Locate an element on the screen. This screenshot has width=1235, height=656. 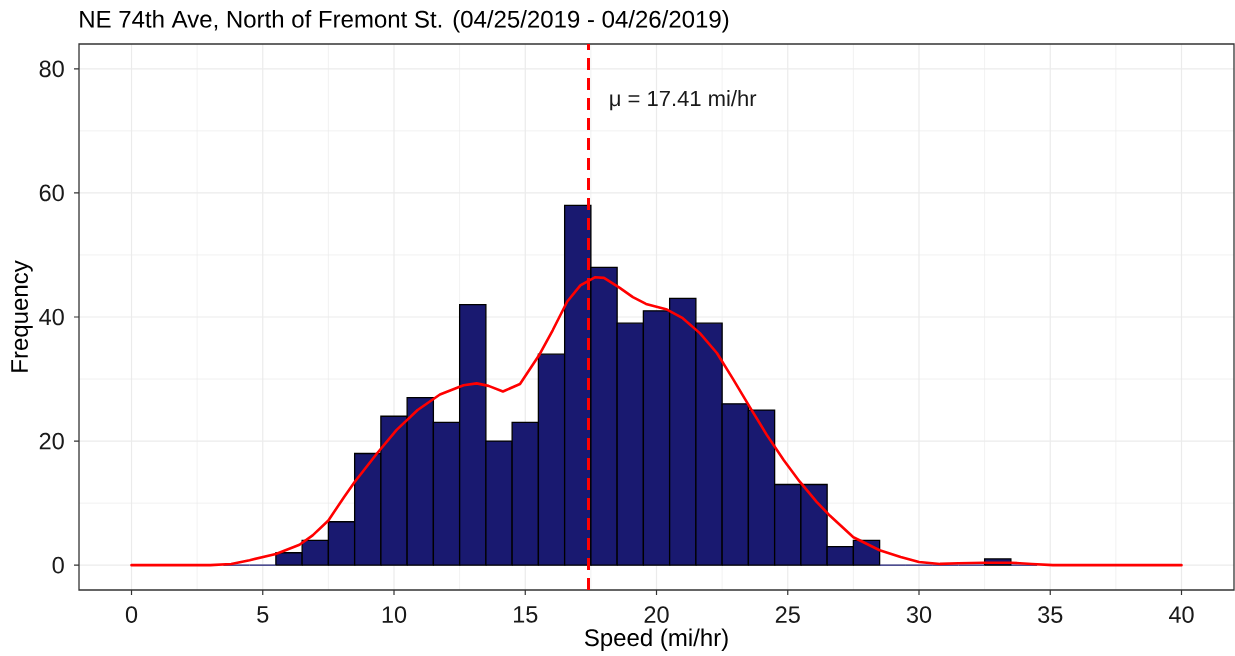
ref-line-label: μ = 17.41 mi/hr is located at coordinates (683, 100).